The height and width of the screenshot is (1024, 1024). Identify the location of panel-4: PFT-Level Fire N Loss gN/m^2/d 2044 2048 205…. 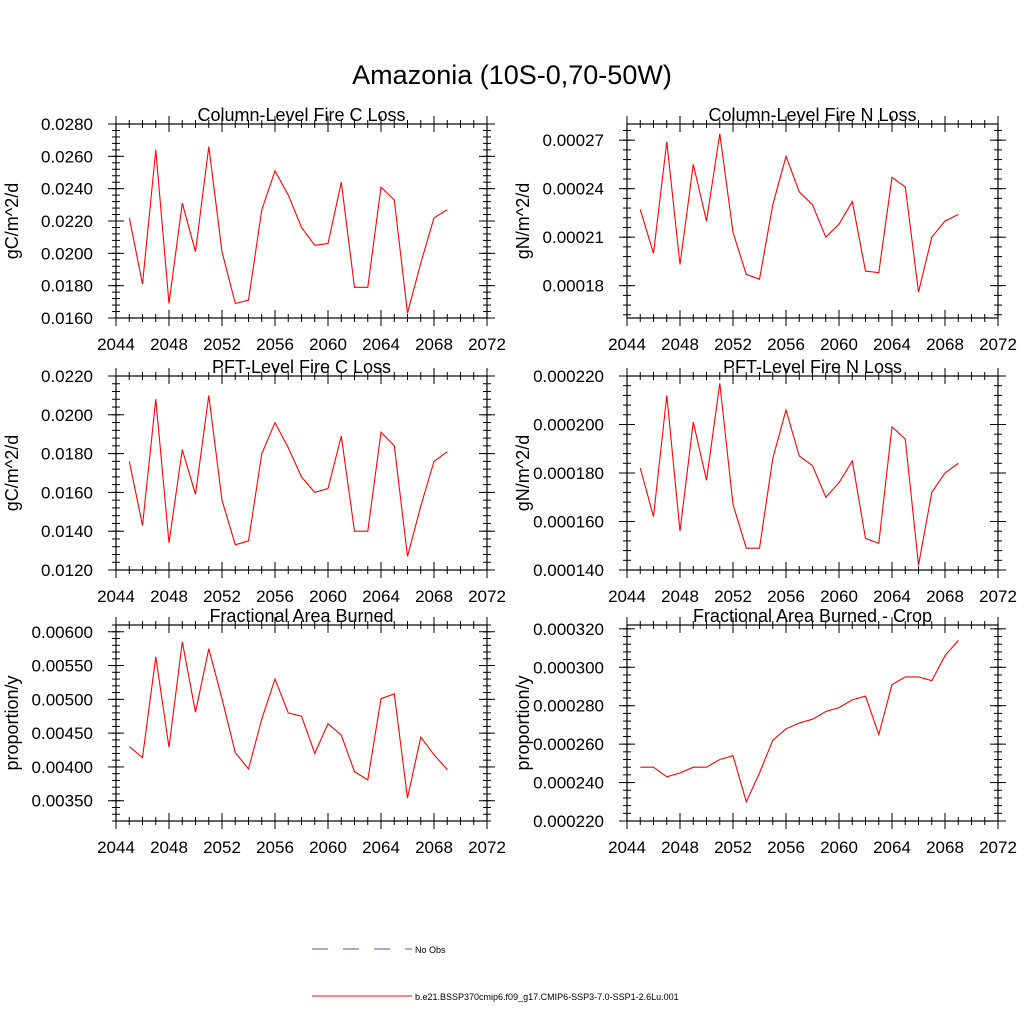
(765, 481).